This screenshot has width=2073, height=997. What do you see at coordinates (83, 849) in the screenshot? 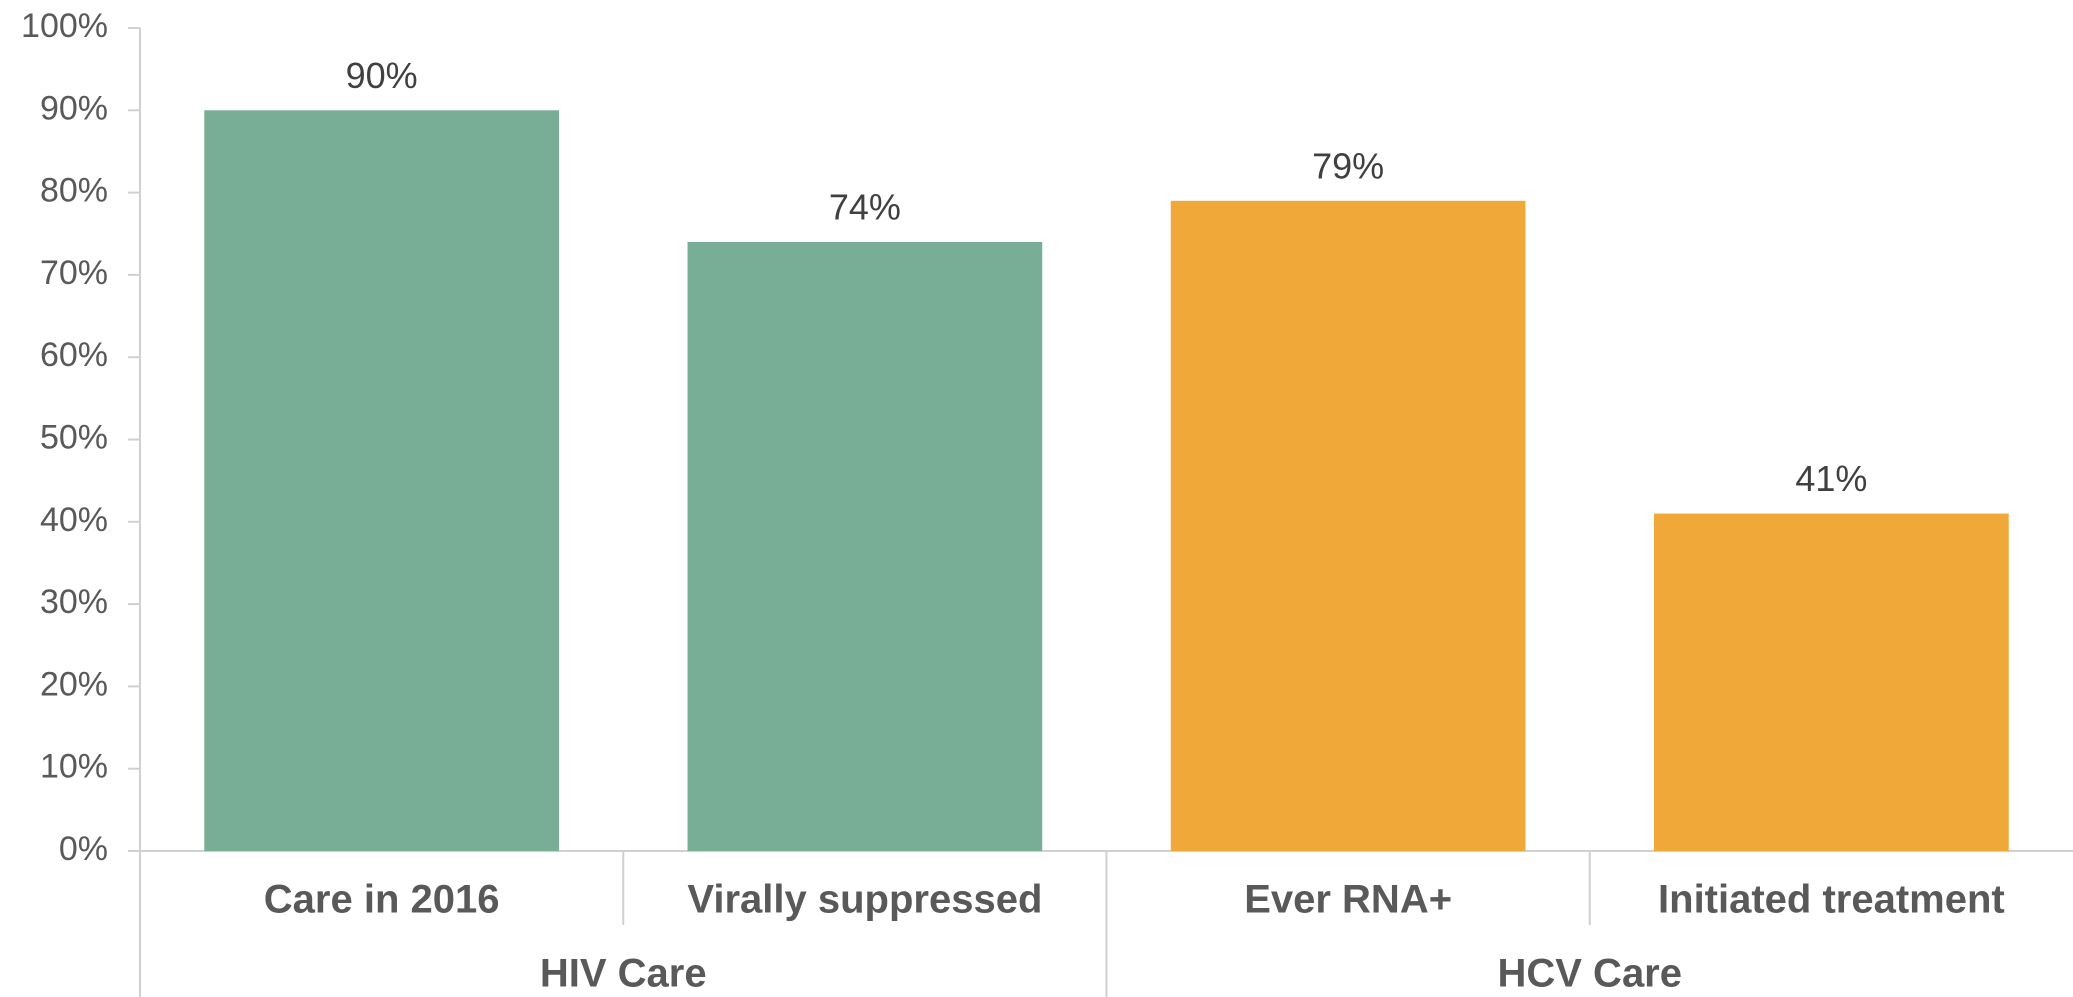
I see `y-tick-label: 0%` at bounding box center [83, 849].